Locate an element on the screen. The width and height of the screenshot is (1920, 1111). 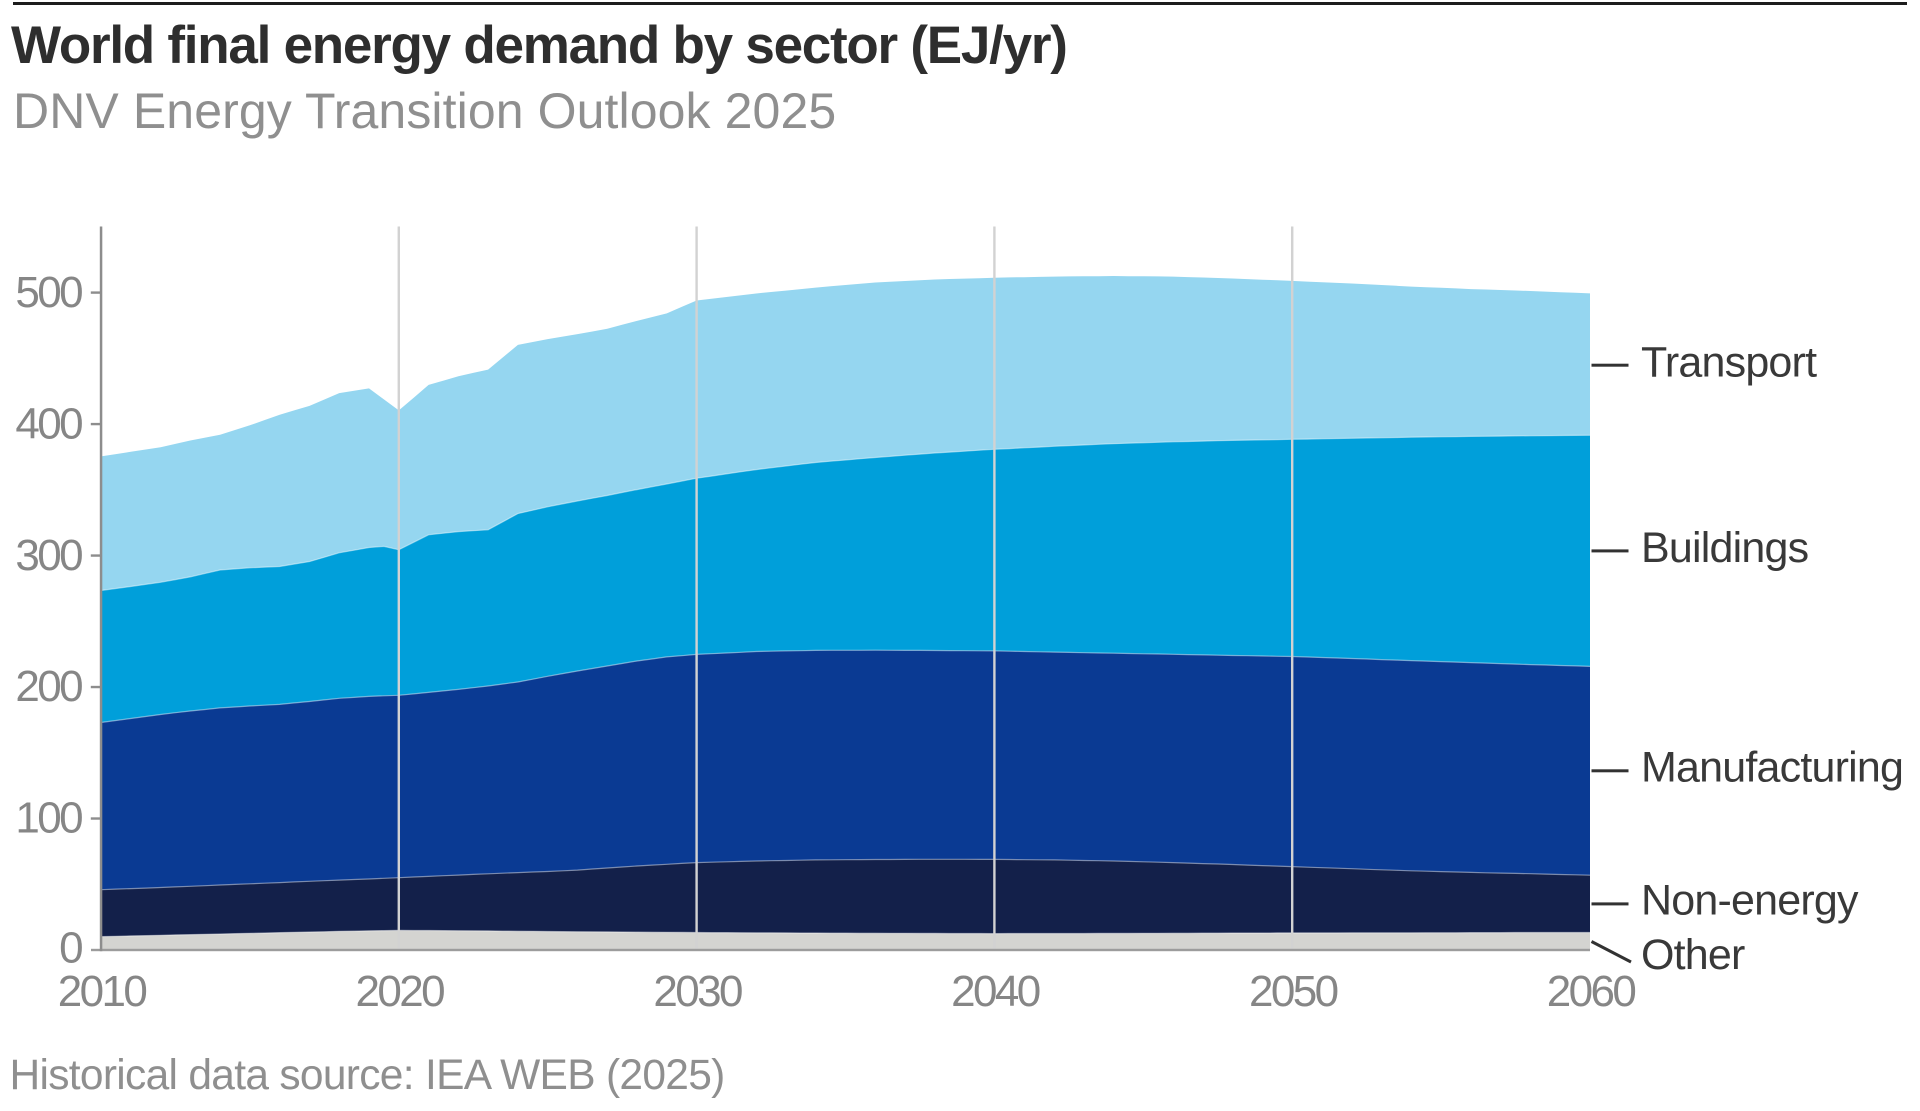
svg-text: Buildings is located at coordinates (1724, 548).